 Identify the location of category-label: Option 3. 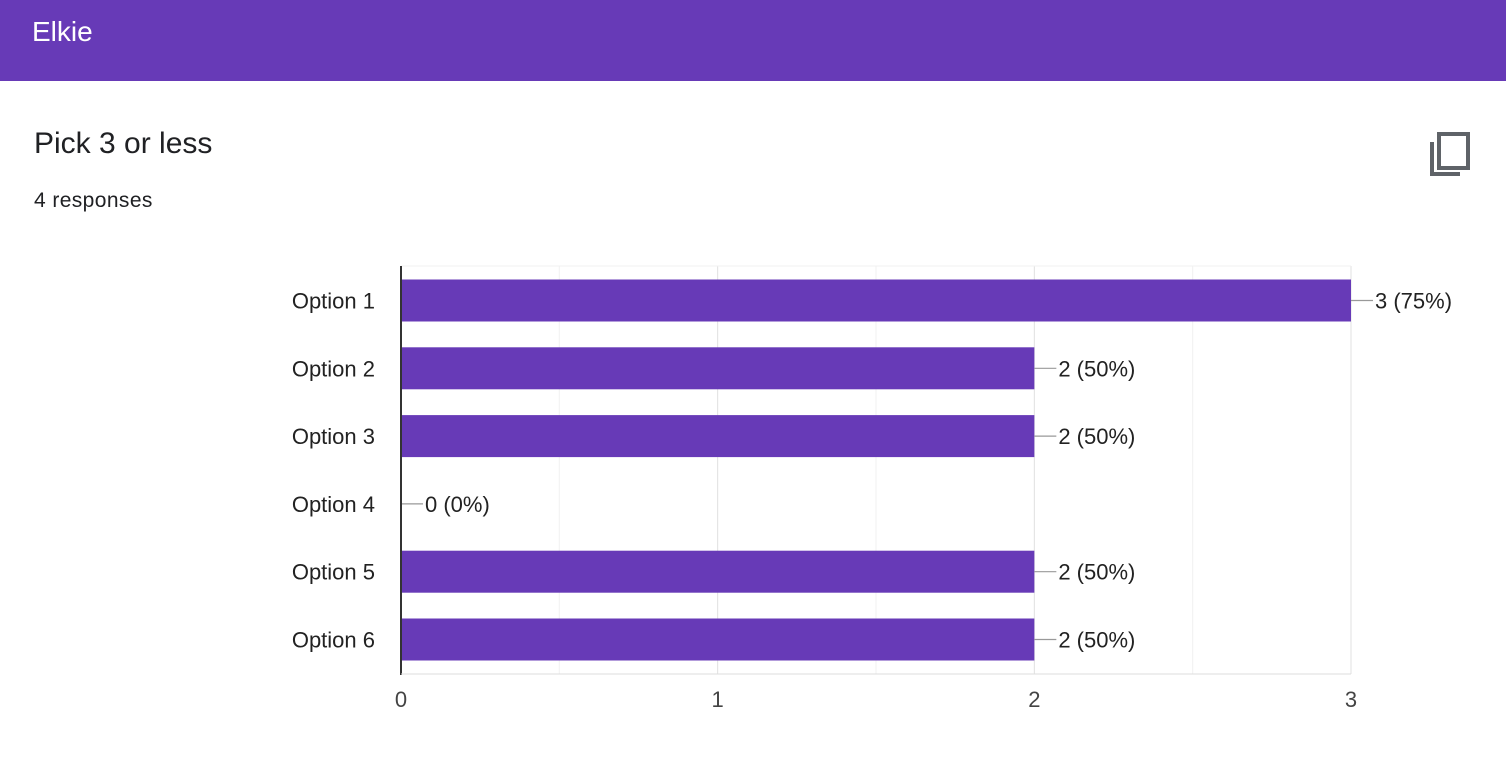
(333, 436).